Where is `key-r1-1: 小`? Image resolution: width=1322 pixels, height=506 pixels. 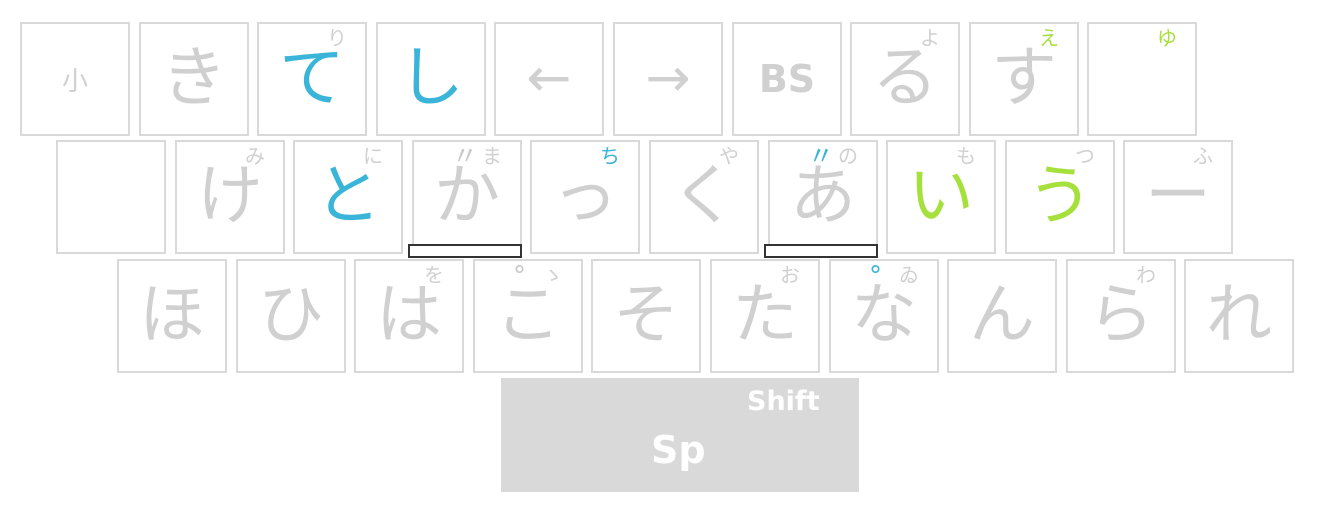
key-r1-1: 小 is located at coordinates (75, 79).